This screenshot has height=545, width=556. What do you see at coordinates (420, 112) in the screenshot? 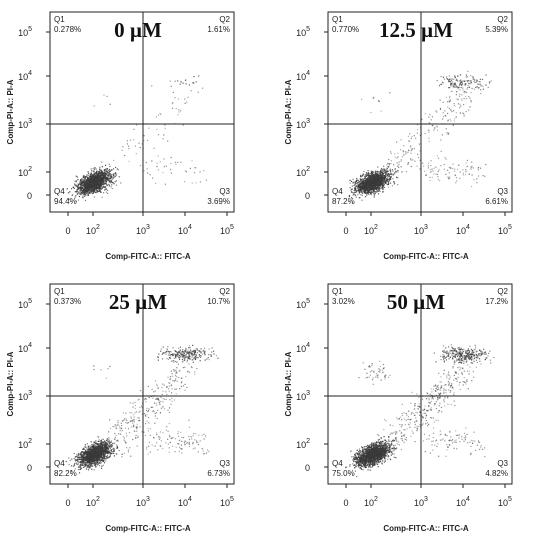
I see `plot-frame` at bounding box center [420, 112].